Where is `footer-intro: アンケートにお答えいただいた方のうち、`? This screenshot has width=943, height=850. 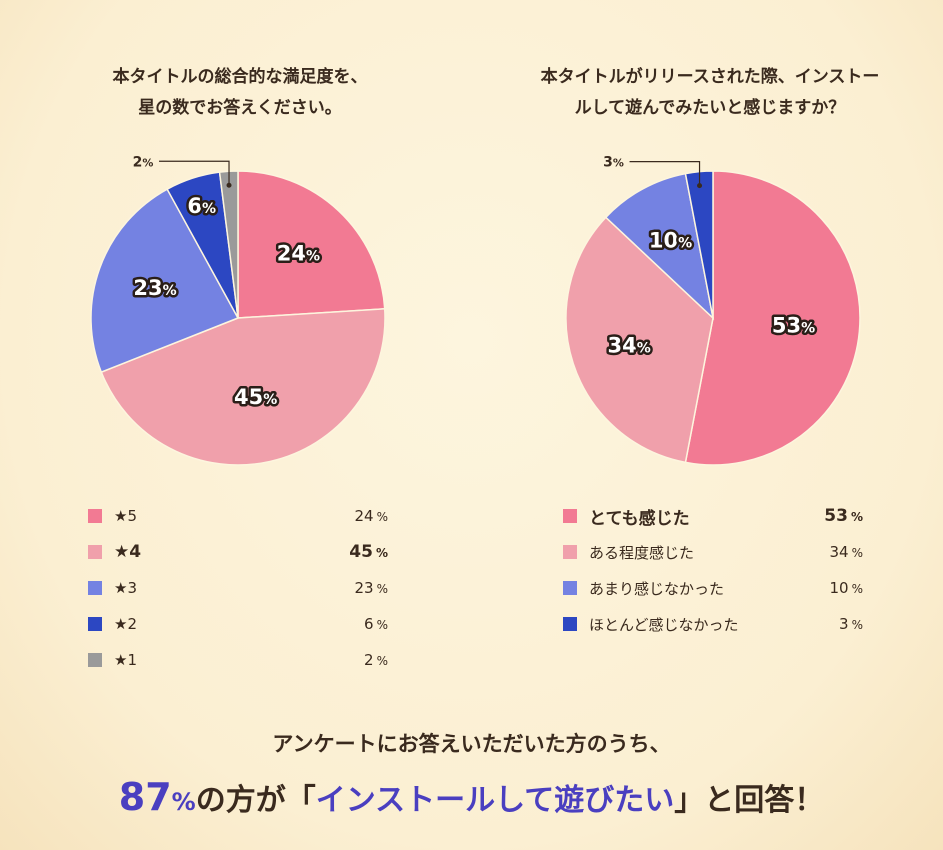 footer-intro: アンケートにお答えいただいた方のうち、 is located at coordinates (471, 744).